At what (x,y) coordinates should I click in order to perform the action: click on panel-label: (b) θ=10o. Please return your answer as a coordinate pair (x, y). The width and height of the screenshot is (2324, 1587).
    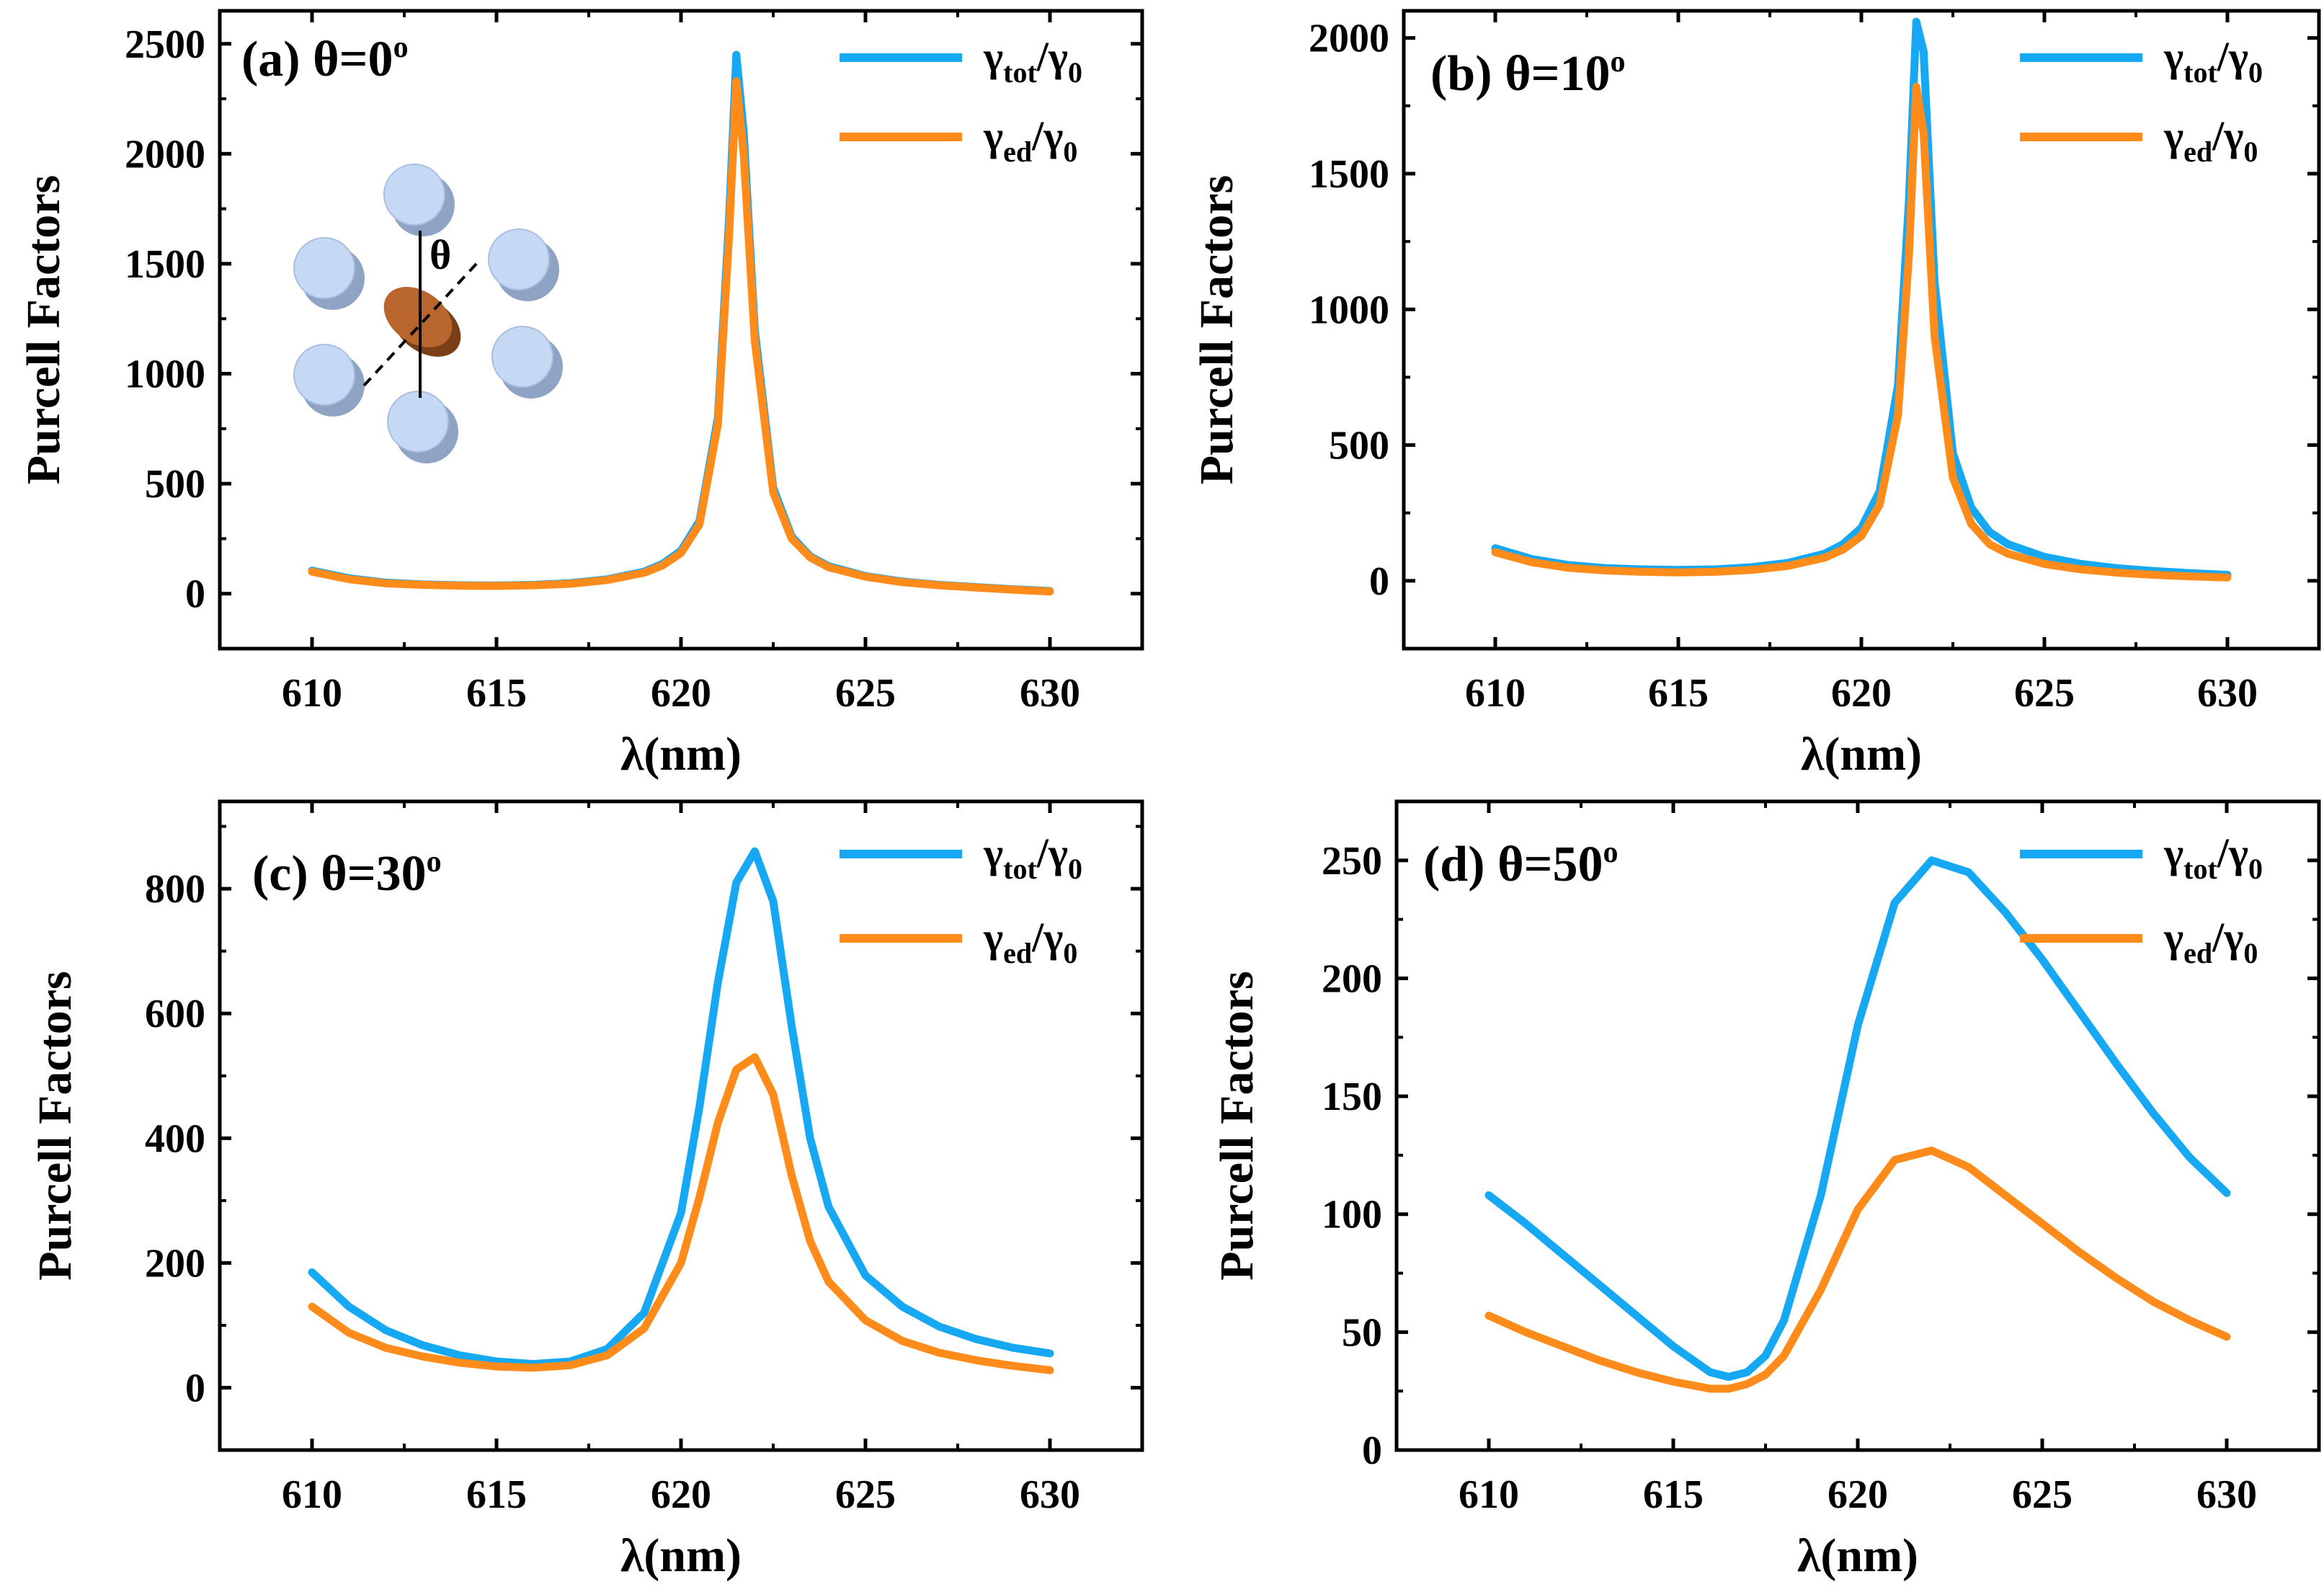
    Looking at the image, I should click on (1528, 73).